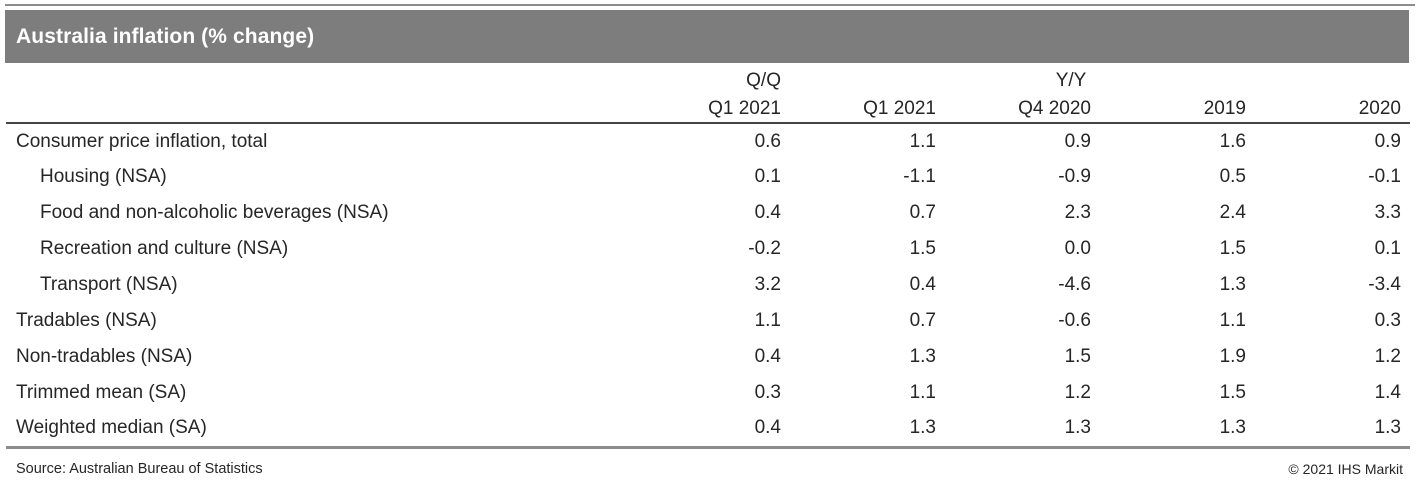 This screenshot has width=1419, height=490. I want to click on cell-value: 3.2, so click(767, 284).